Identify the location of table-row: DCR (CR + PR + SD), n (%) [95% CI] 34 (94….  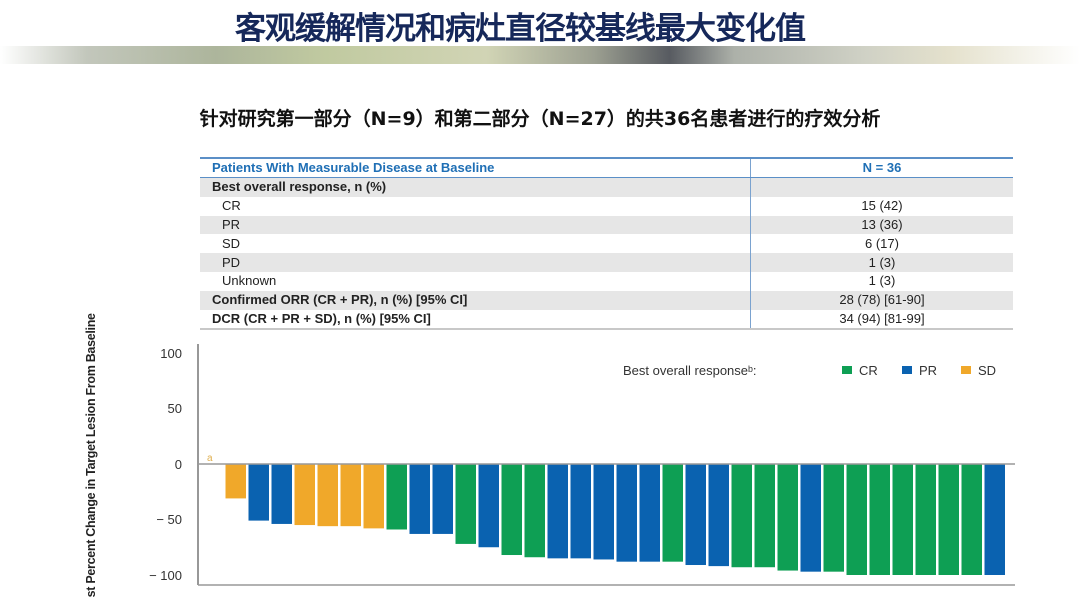
(606, 320).